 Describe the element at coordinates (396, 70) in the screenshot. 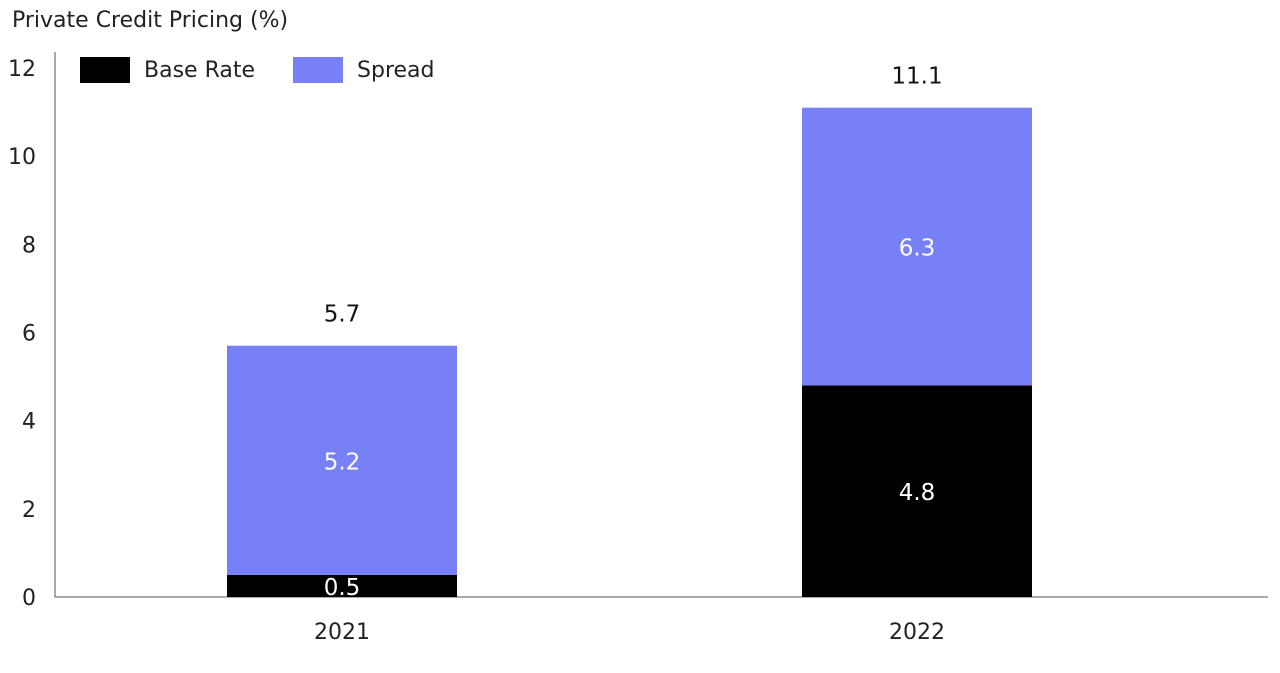

I see `legend-label-spread: Spread` at that location.